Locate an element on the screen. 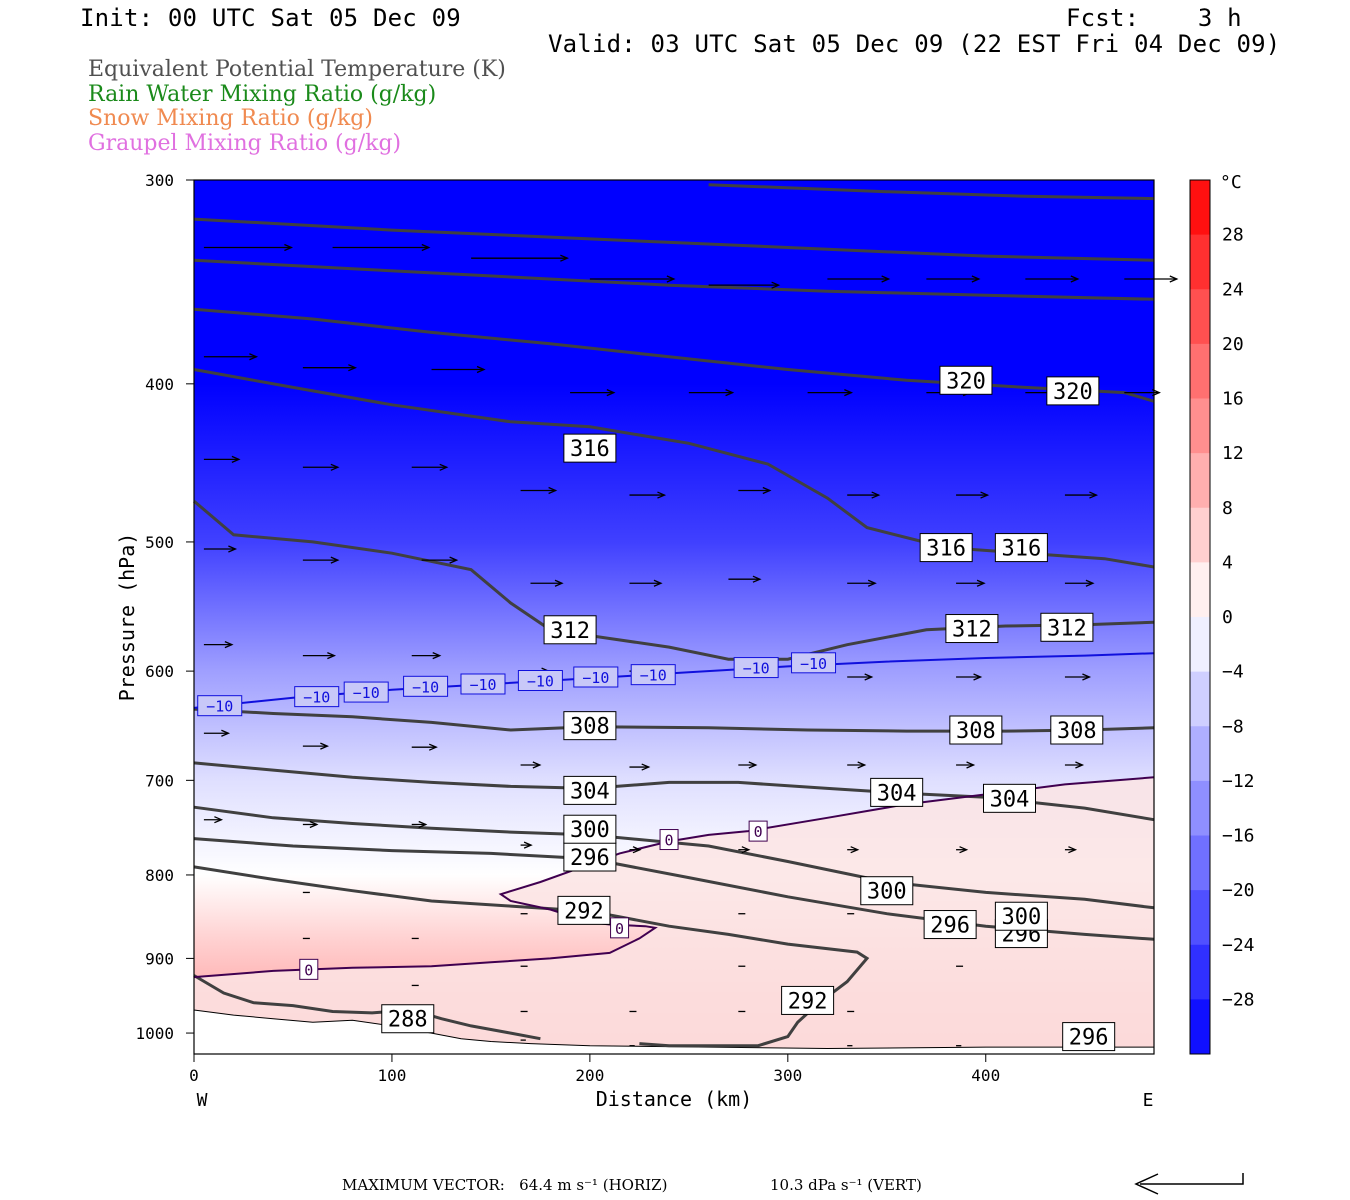 This screenshot has width=1350, height=1200. colorbar-tick-label: −28 is located at coordinates (1238, 999).